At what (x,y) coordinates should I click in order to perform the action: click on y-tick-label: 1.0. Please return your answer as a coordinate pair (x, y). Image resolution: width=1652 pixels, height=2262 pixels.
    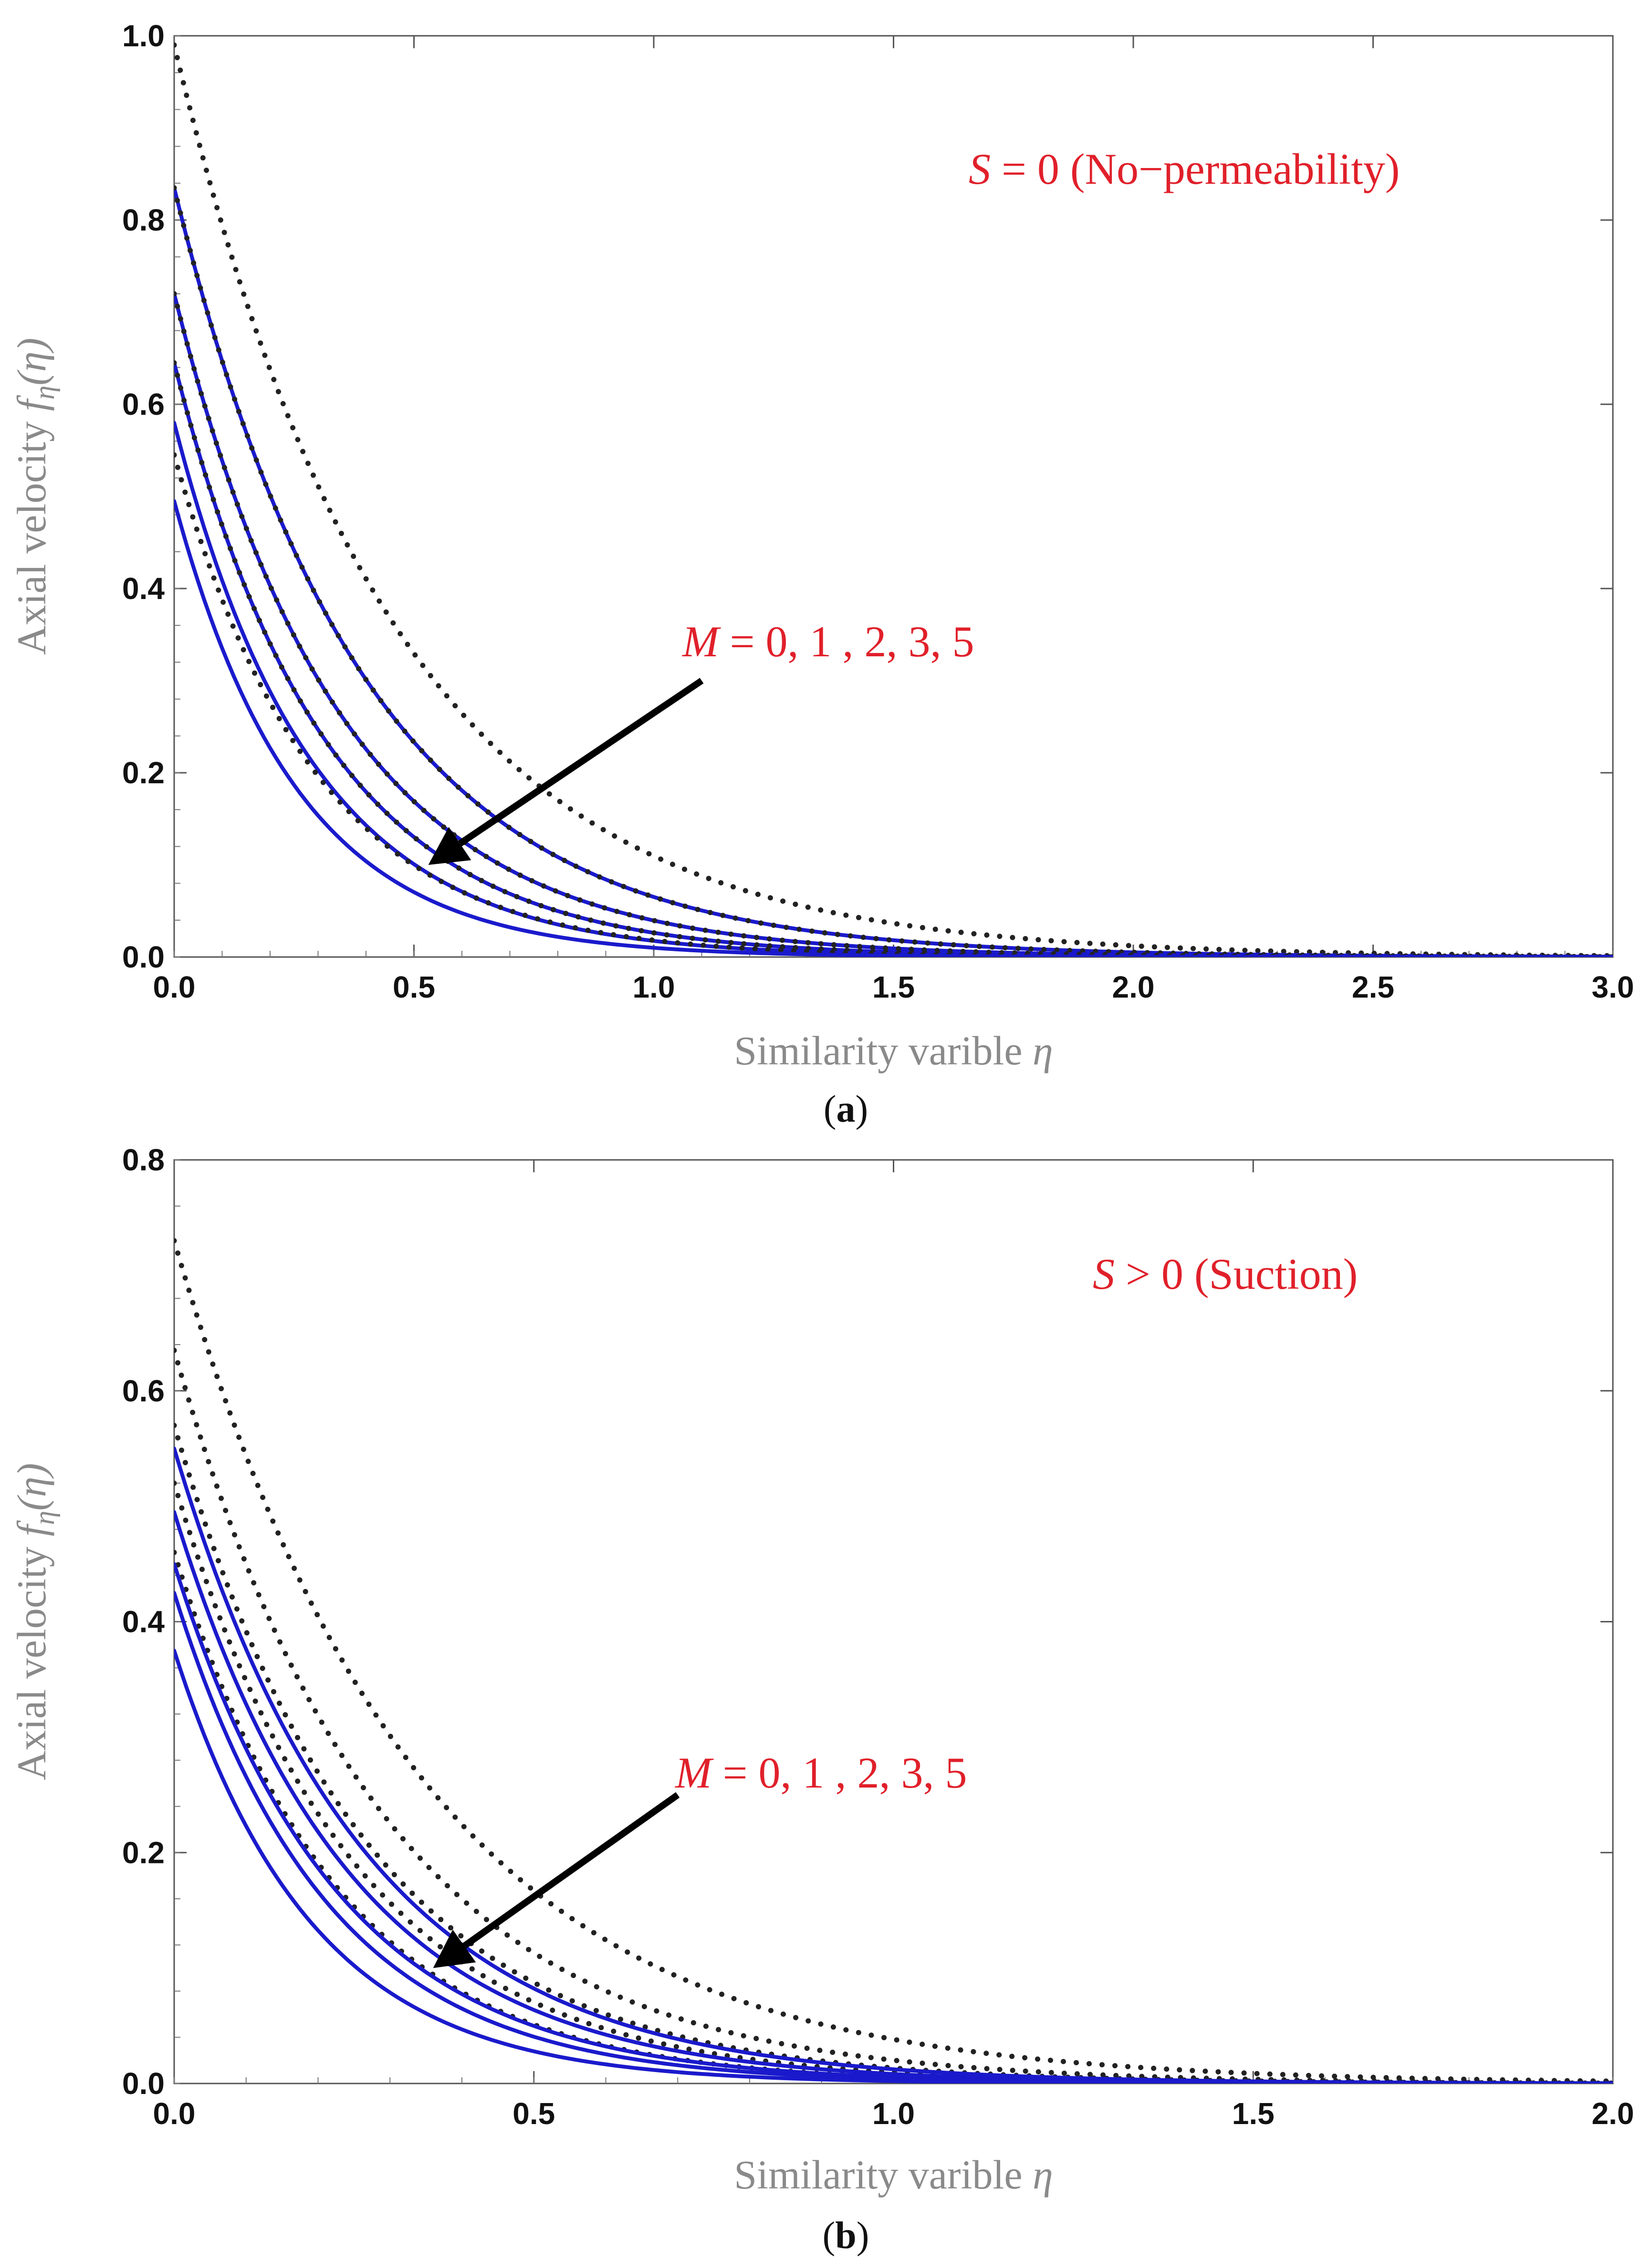
    Looking at the image, I should click on (143, 36).